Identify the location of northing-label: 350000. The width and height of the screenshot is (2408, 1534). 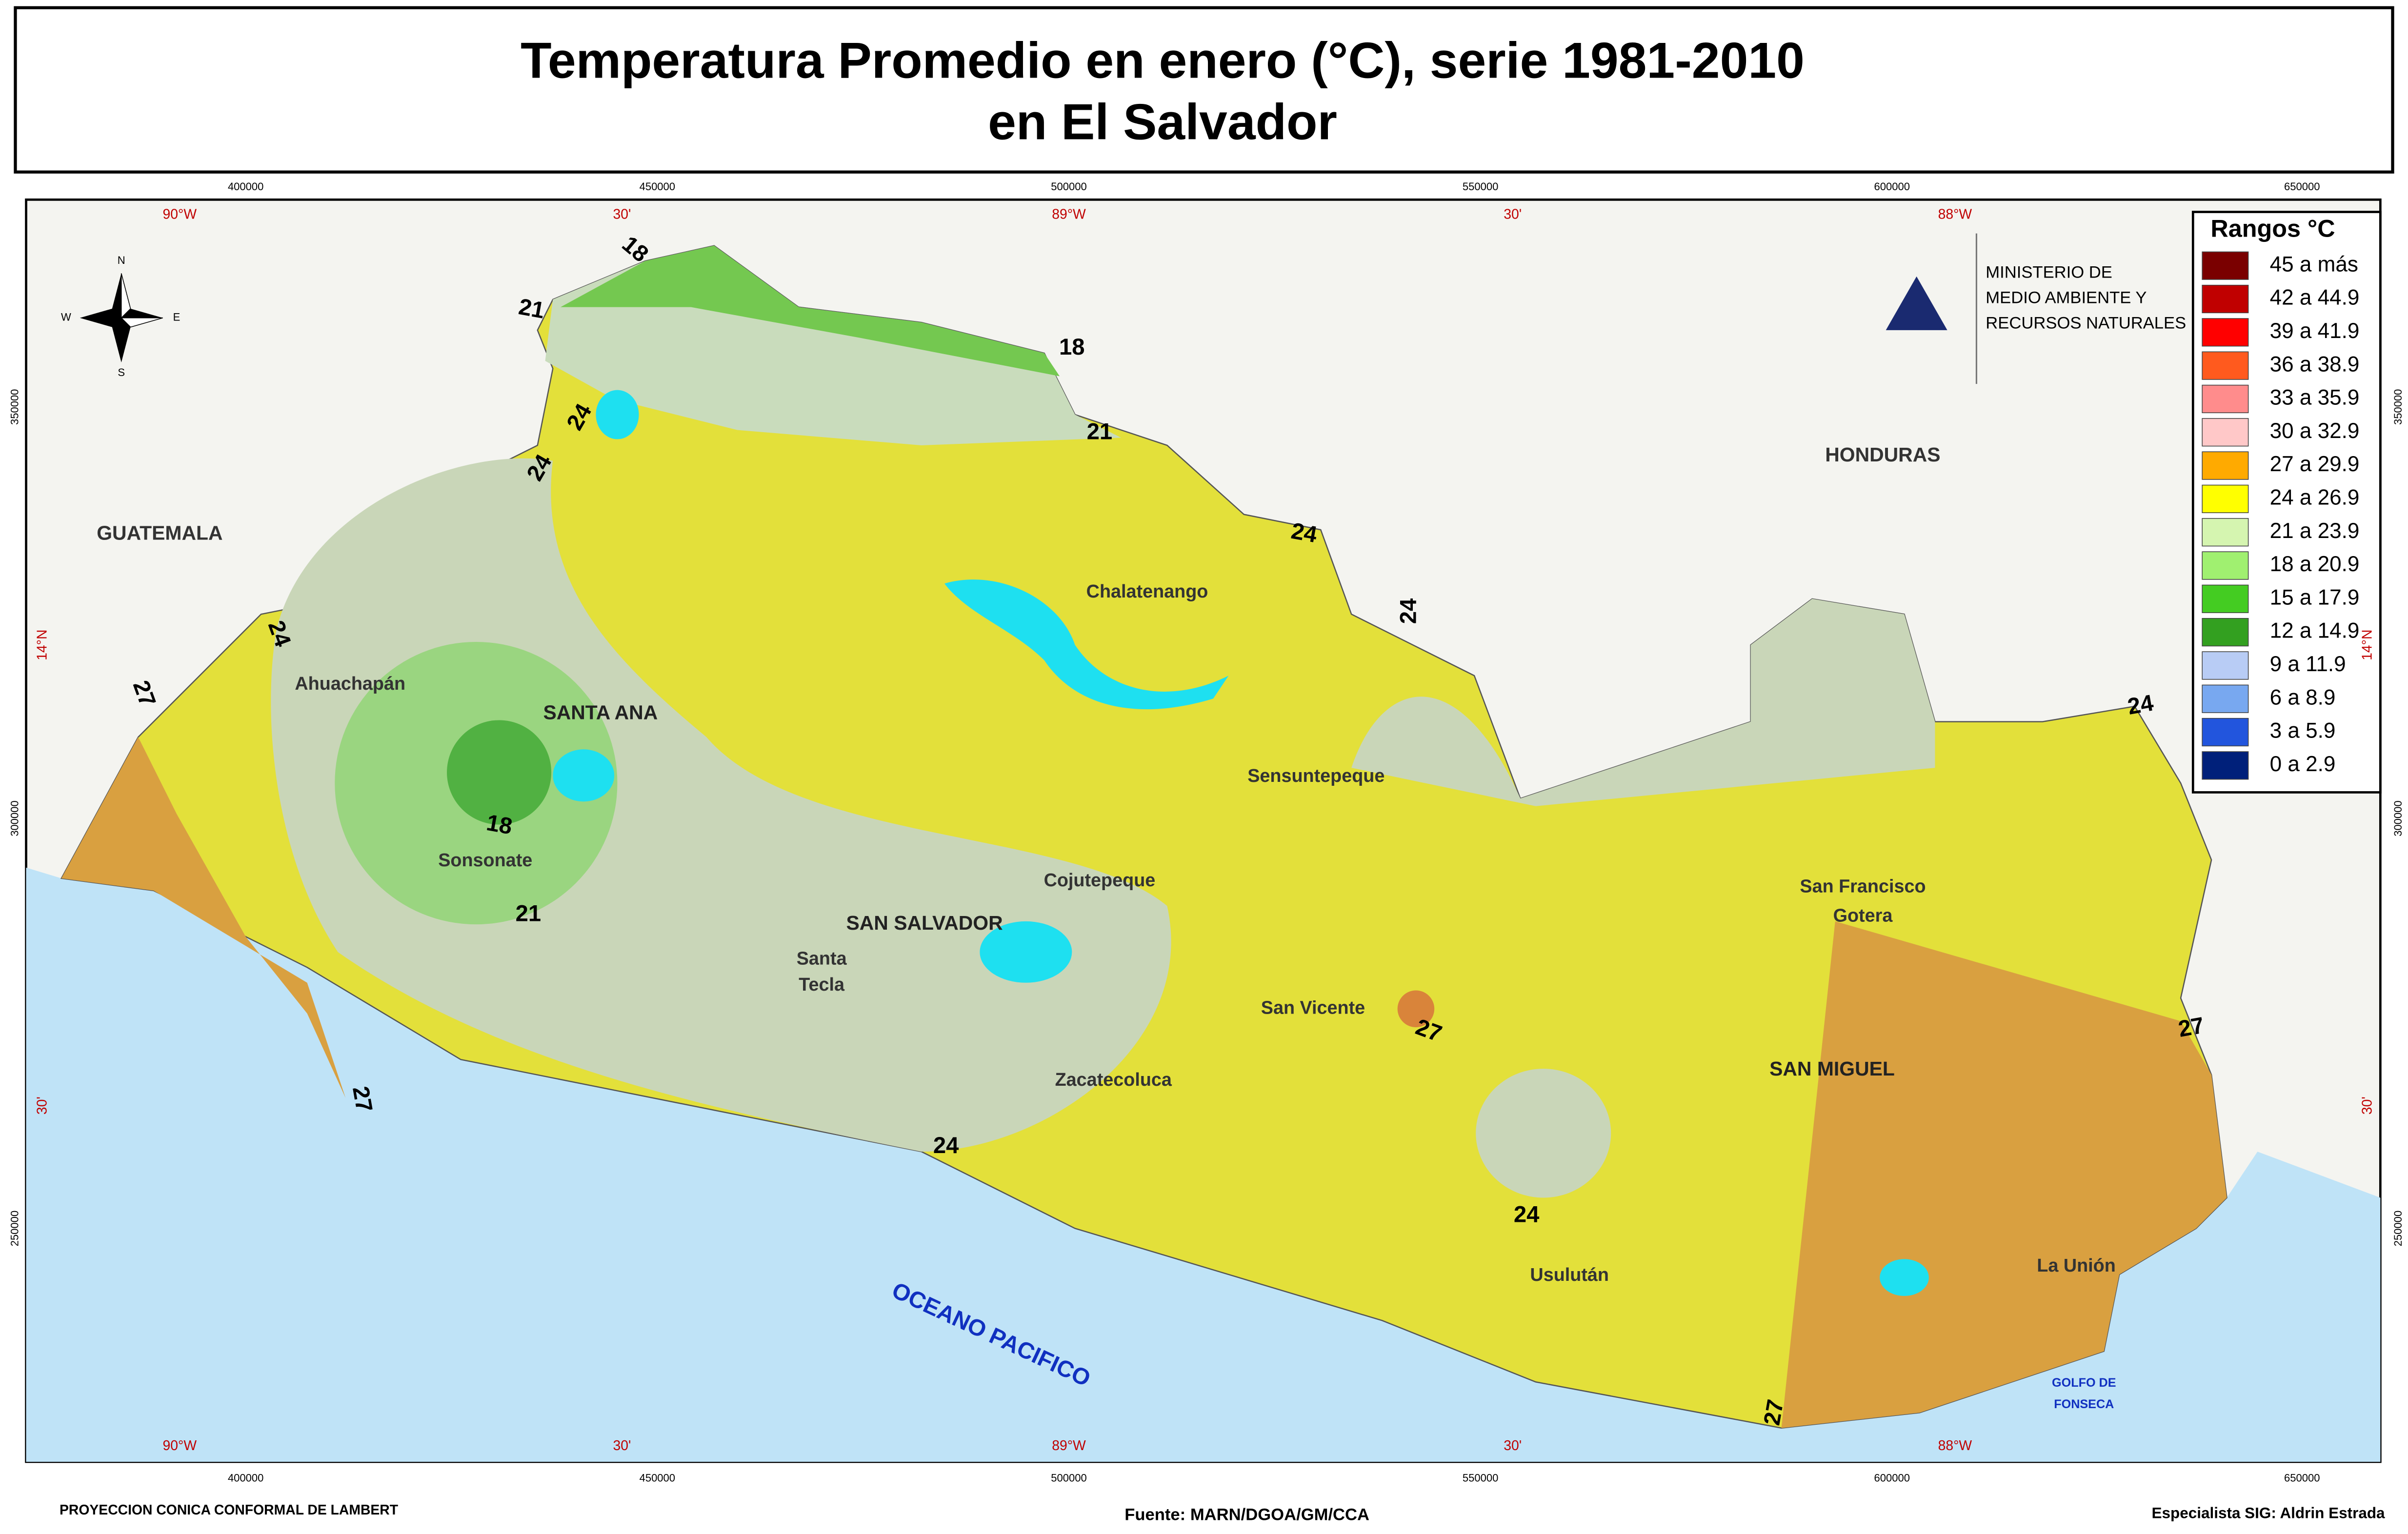
(14, 407).